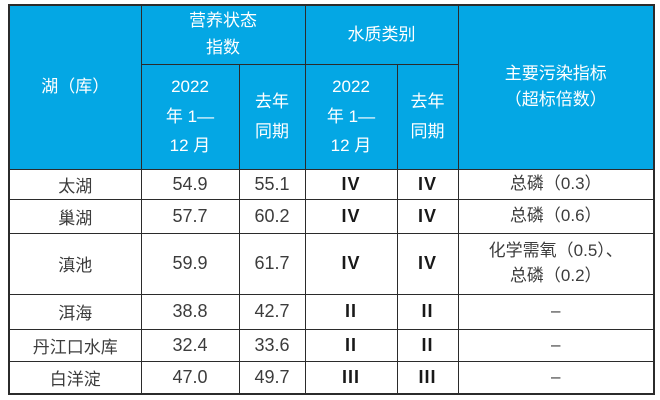  What do you see at coordinates (556, 263) in the screenshot?
I see `pollutants-cell: 化学需氧（0.5）、 总磷（0.2）` at bounding box center [556, 263].